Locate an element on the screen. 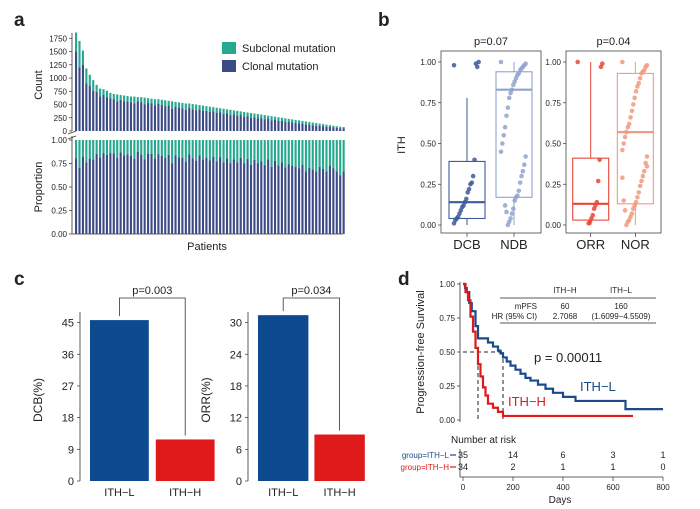 This screenshot has width=700, height=509. ith-tick-label: 0.50 is located at coordinates (428, 144).